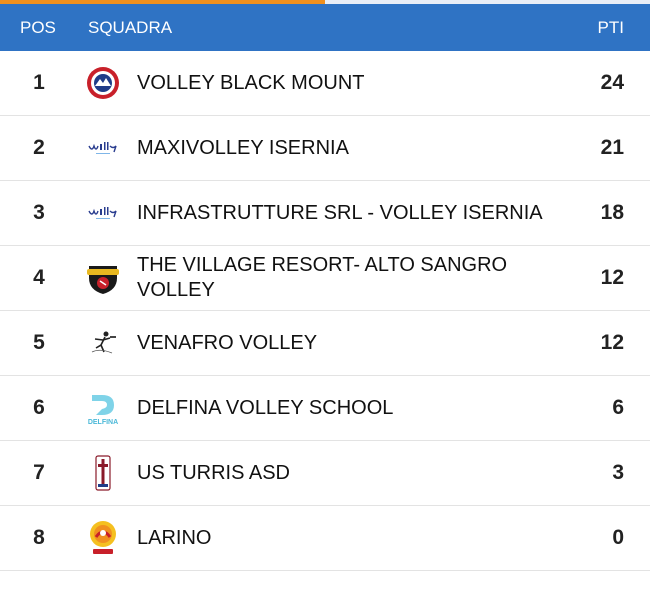  Describe the element at coordinates (325, 538) in the screenshot. I see `table-row: 8 LARINO 0` at that location.